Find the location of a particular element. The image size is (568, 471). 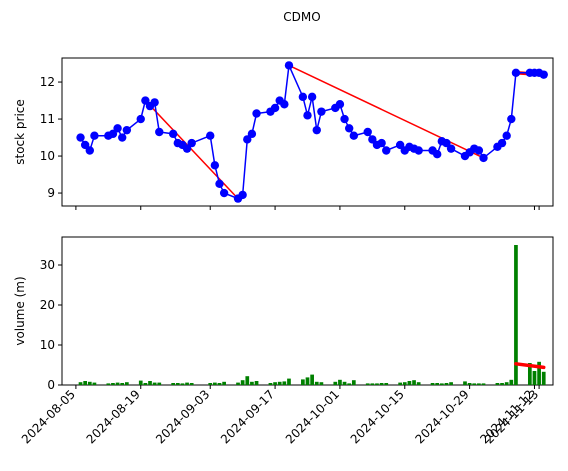

volume-trend-lines is located at coordinates (530, 366).